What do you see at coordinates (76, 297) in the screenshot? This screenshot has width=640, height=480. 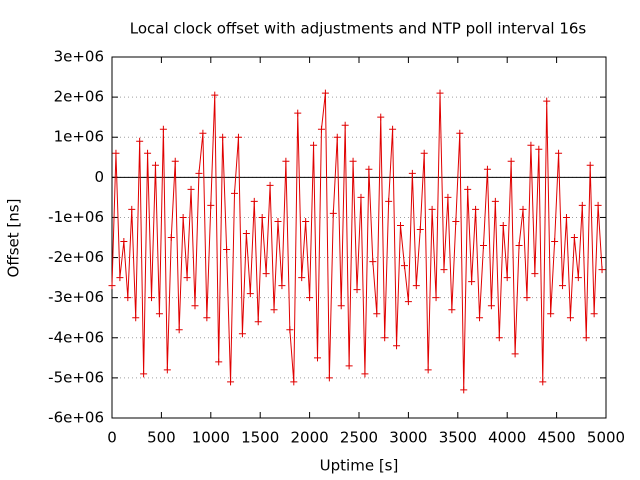 I see `y-tick-label: -3e+06` at bounding box center [76, 297].